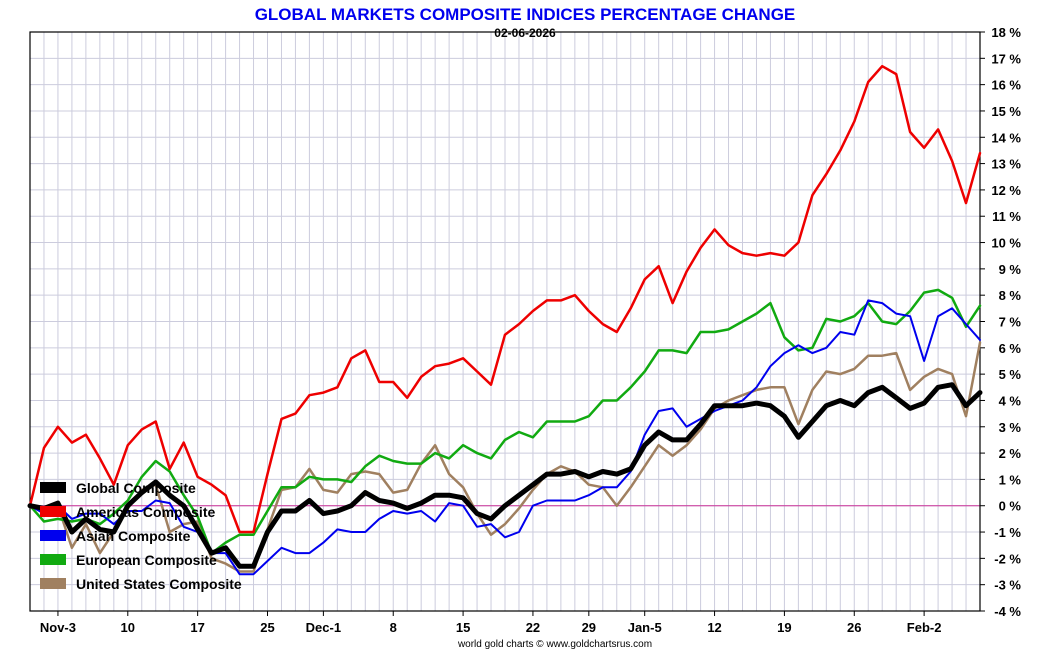 This screenshot has width=1050, height=650. What do you see at coordinates (714, 627) in the screenshot?
I see `x-tick-label: 12` at bounding box center [714, 627].